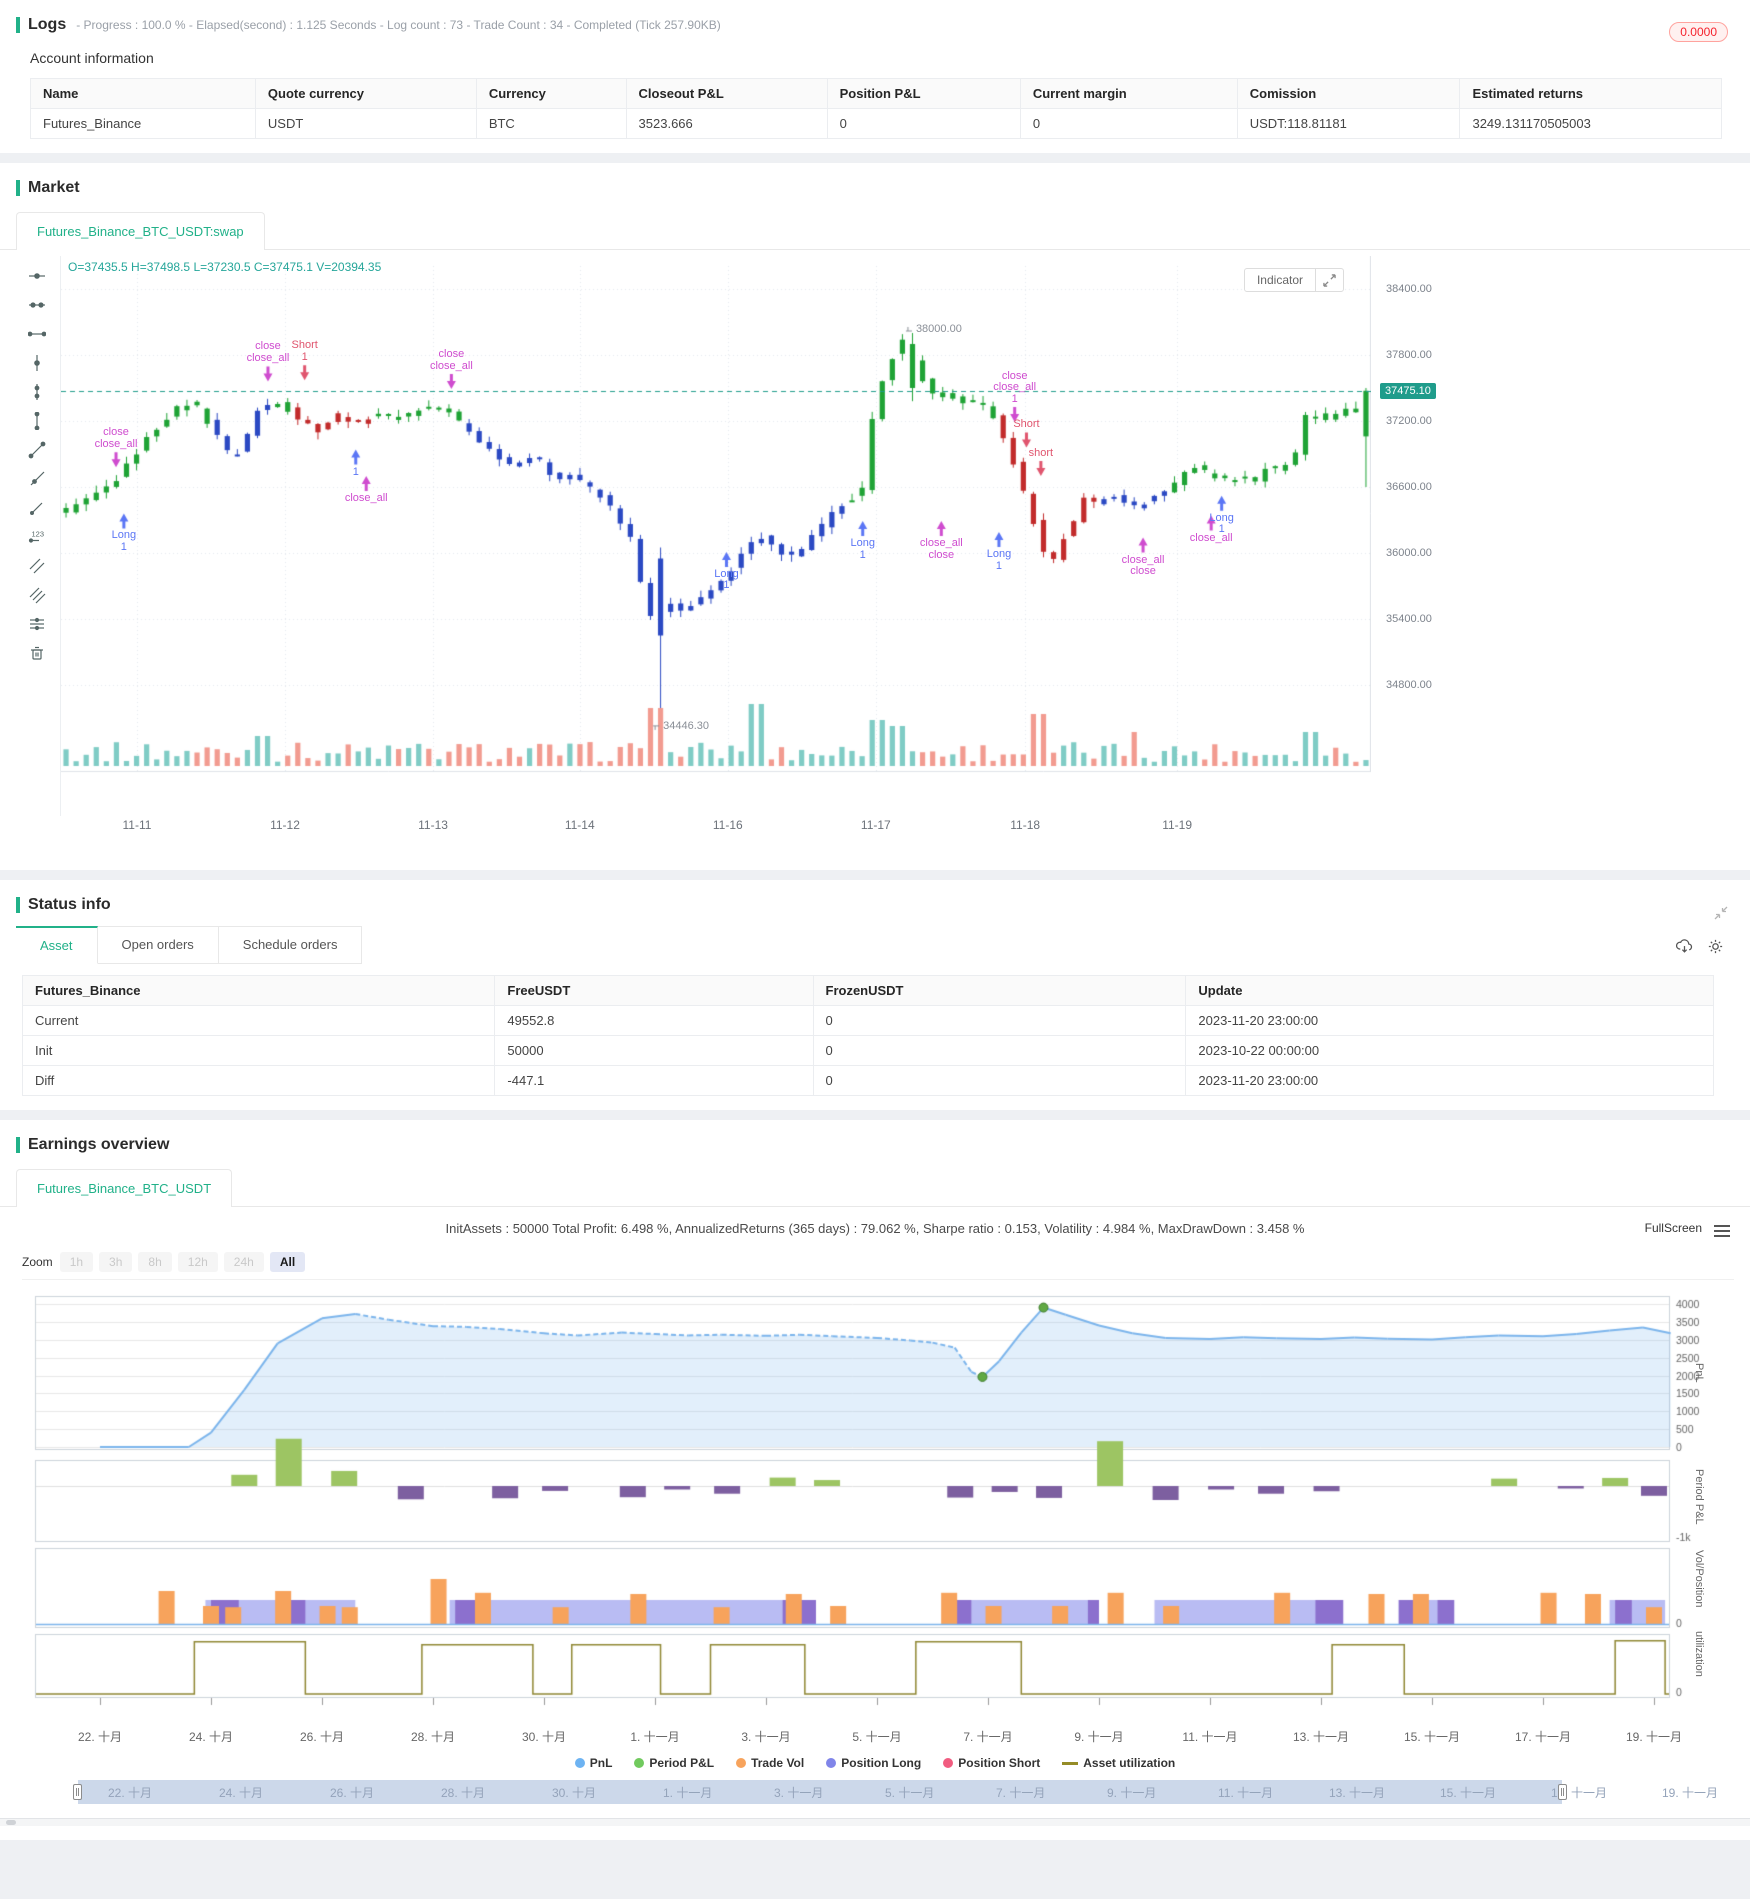  What do you see at coordinates (77, 1792) in the screenshot?
I see `navigator-left-handle` at bounding box center [77, 1792].